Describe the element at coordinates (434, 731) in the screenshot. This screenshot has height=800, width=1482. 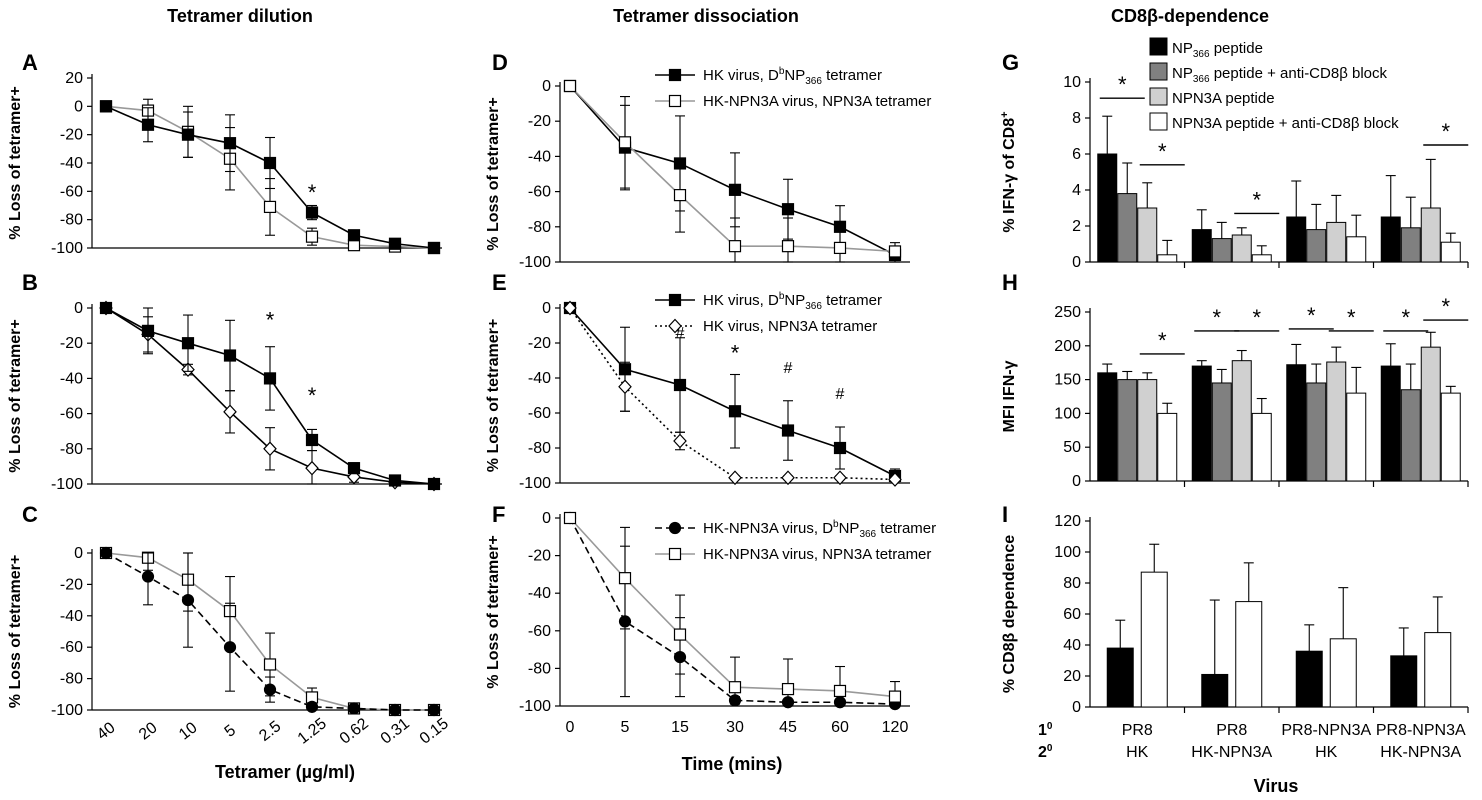
I see `x-tick-label: 0.15` at that location.